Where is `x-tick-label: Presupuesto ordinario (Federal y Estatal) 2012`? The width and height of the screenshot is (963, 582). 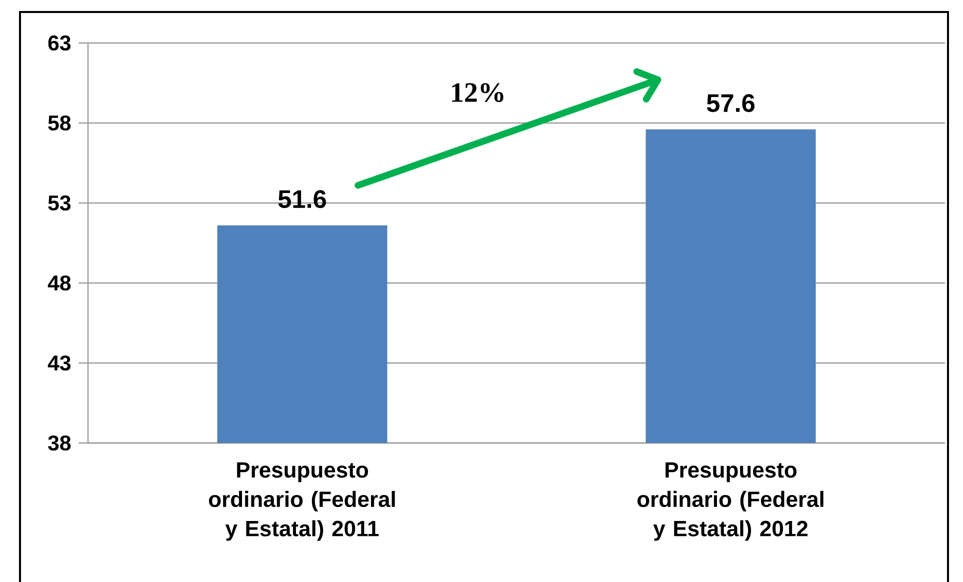
x-tick-label: Presupuesto ordinario (Federal y Estatal) 2012 is located at coordinates (730, 501).